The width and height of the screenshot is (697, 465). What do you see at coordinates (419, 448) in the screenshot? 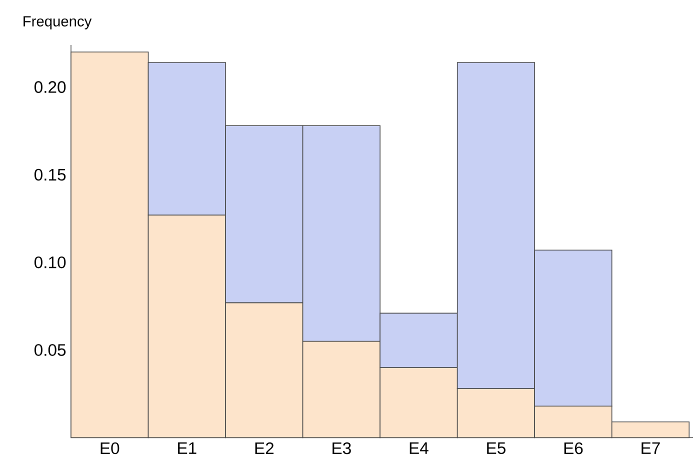
I see `x-tick-label: E4` at bounding box center [419, 448].